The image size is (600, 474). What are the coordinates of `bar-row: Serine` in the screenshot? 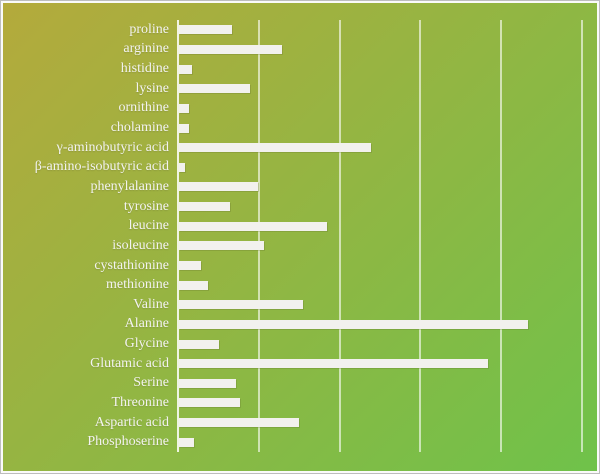 It's located at (300, 384).